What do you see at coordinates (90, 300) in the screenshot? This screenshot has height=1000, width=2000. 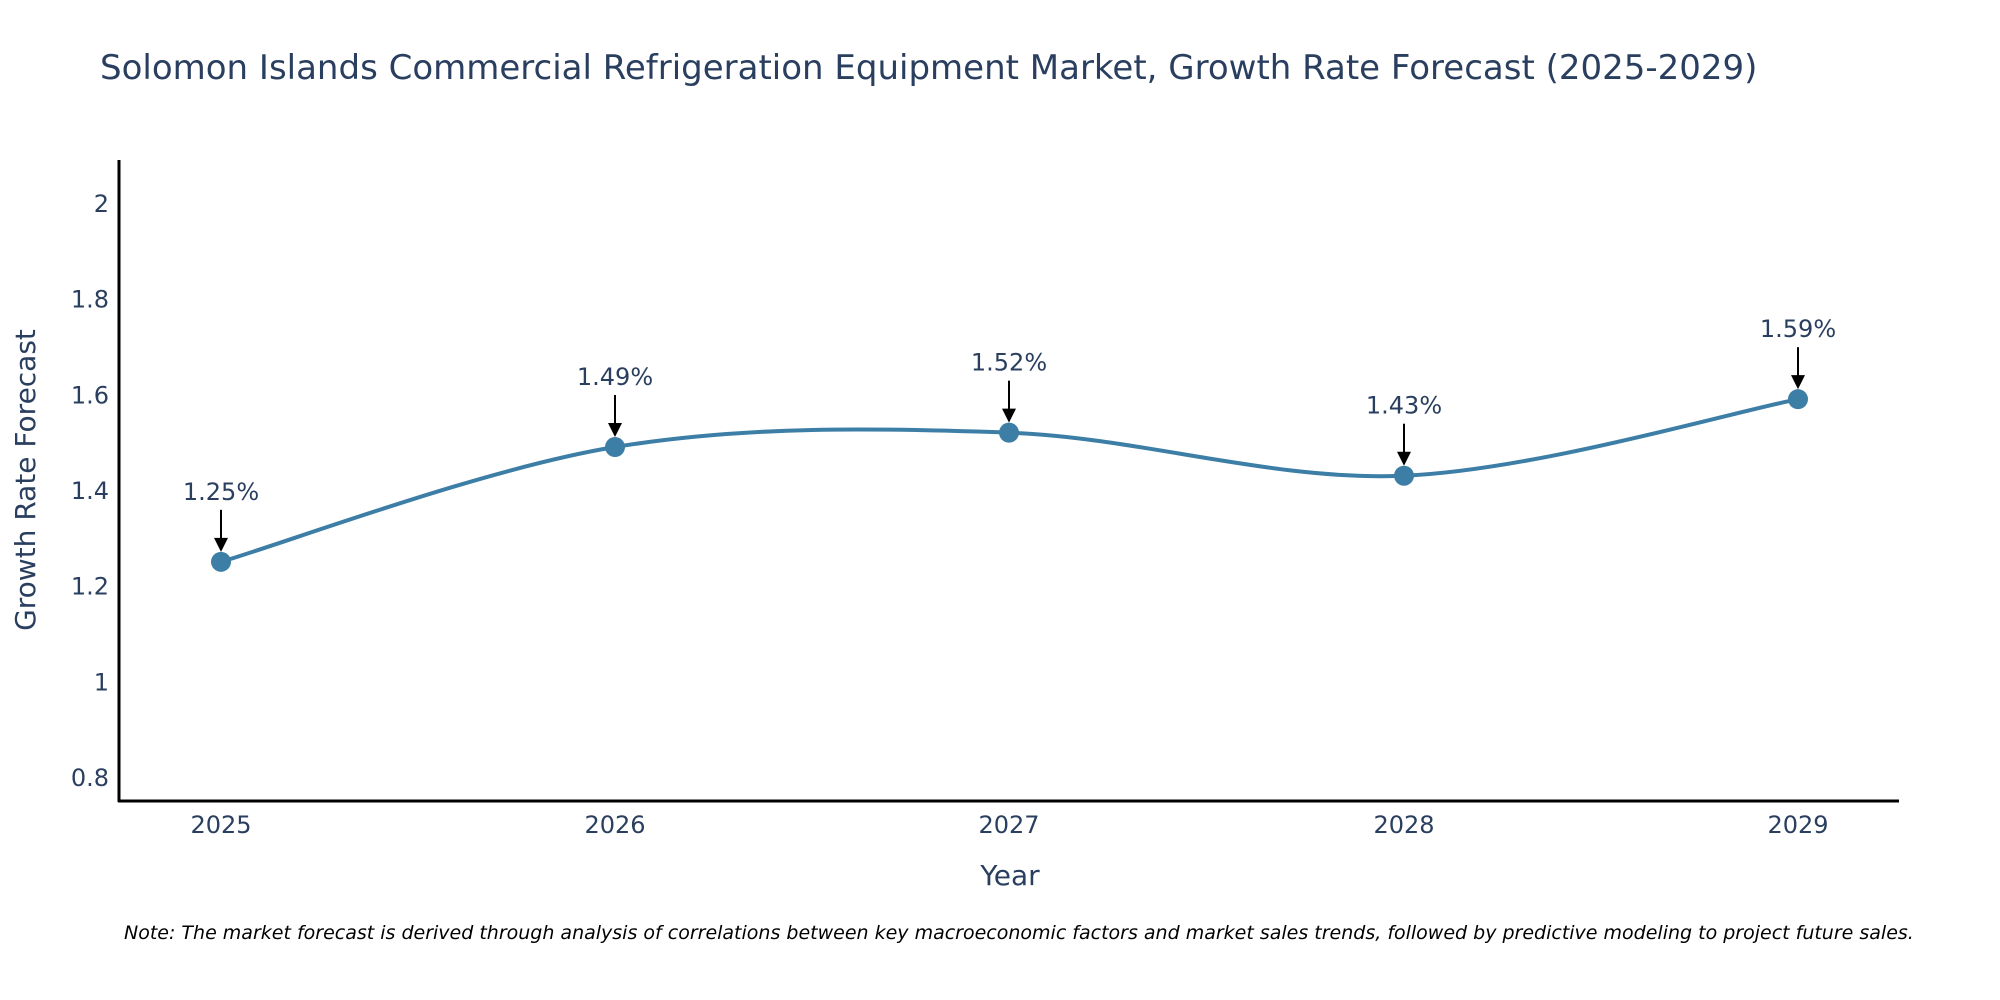 I see `y-tick-label: 1.8` at bounding box center [90, 300].